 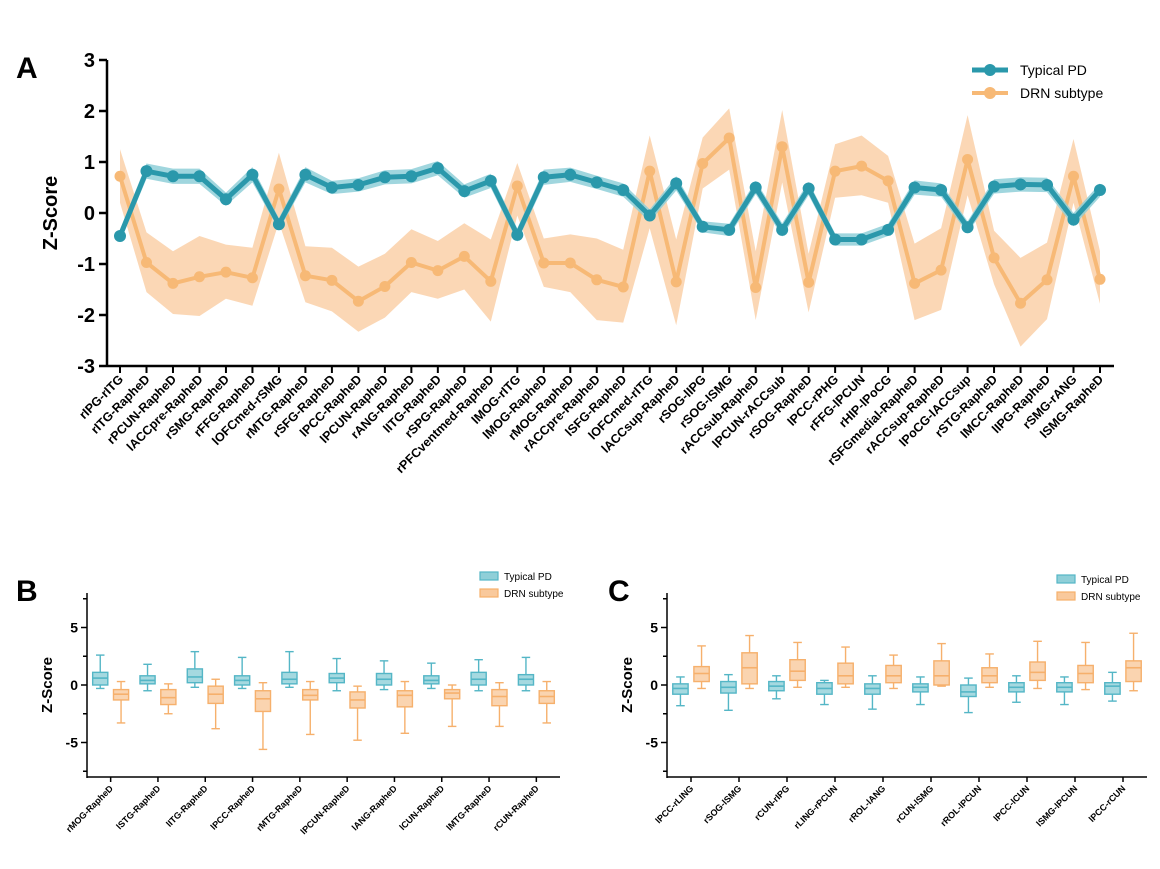 What do you see at coordinates (279, 808) in the screenshot?
I see `x-tick-label: rMTG-RapheD` at bounding box center [279, 808].